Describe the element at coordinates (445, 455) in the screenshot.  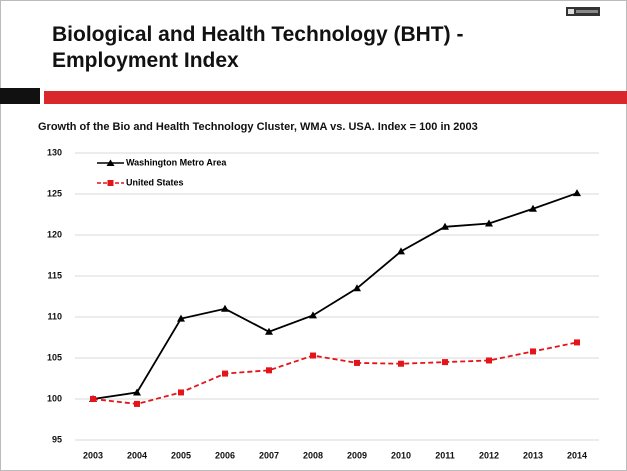
I see `x-tick-label: 2011` at that location.